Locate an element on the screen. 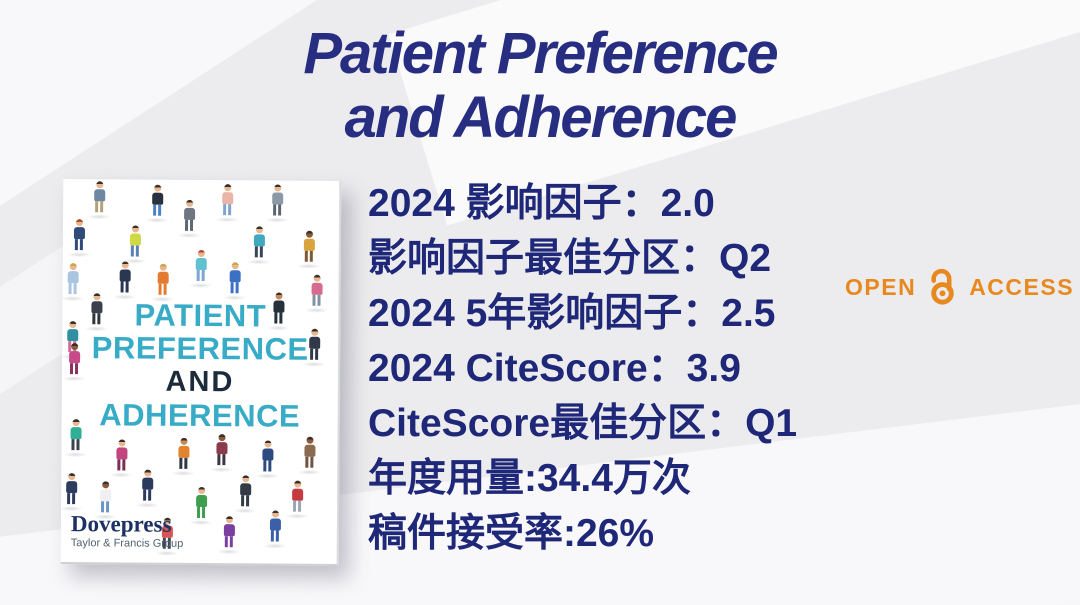  cover-title-line: ADHERENCE is located at coordinates (200, 415).